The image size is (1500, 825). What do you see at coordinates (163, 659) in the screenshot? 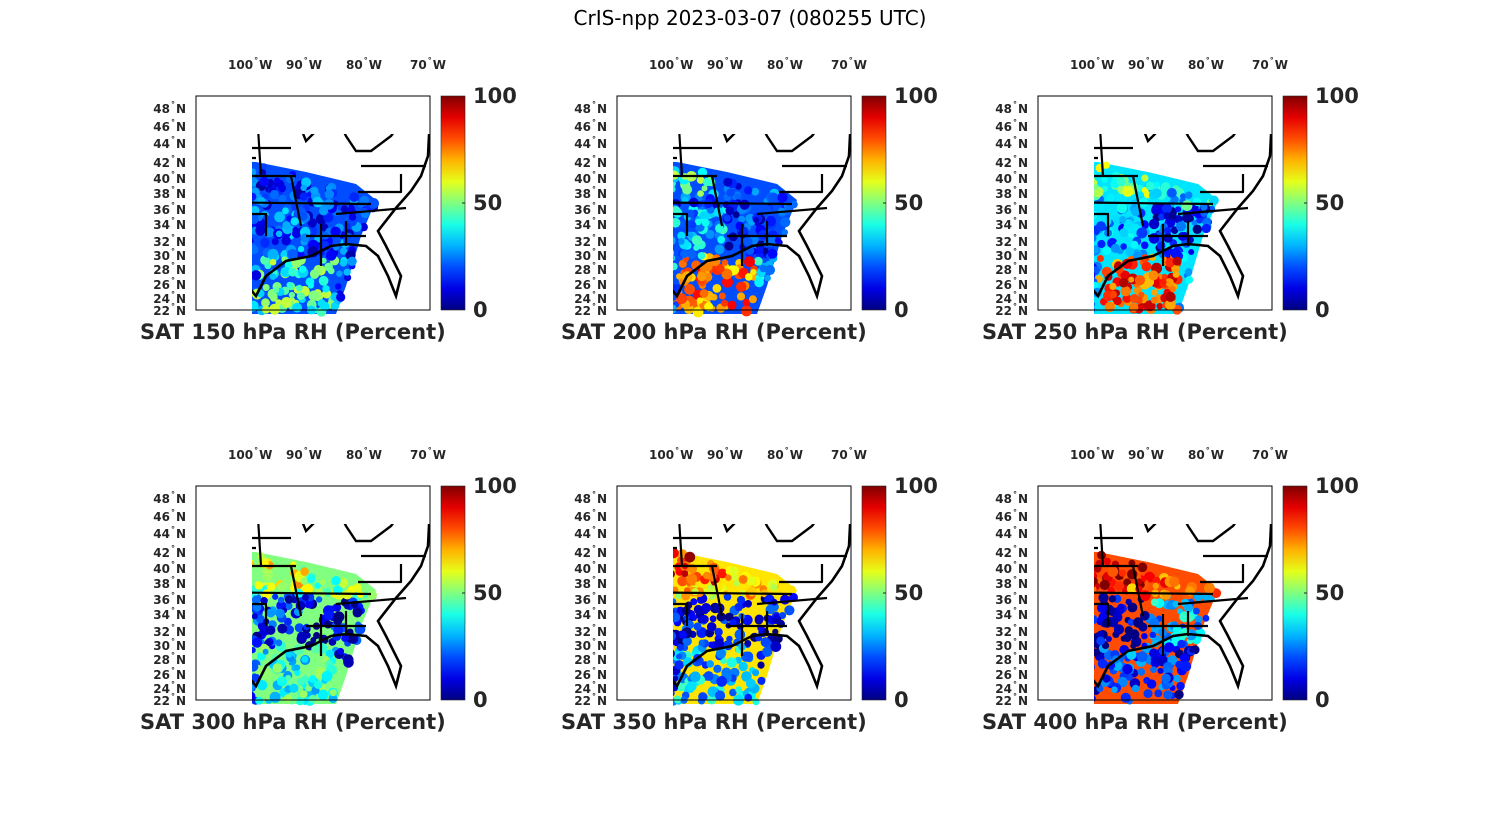
I see `lat-tick-label: 28°N` at bounding box center [163, 659].